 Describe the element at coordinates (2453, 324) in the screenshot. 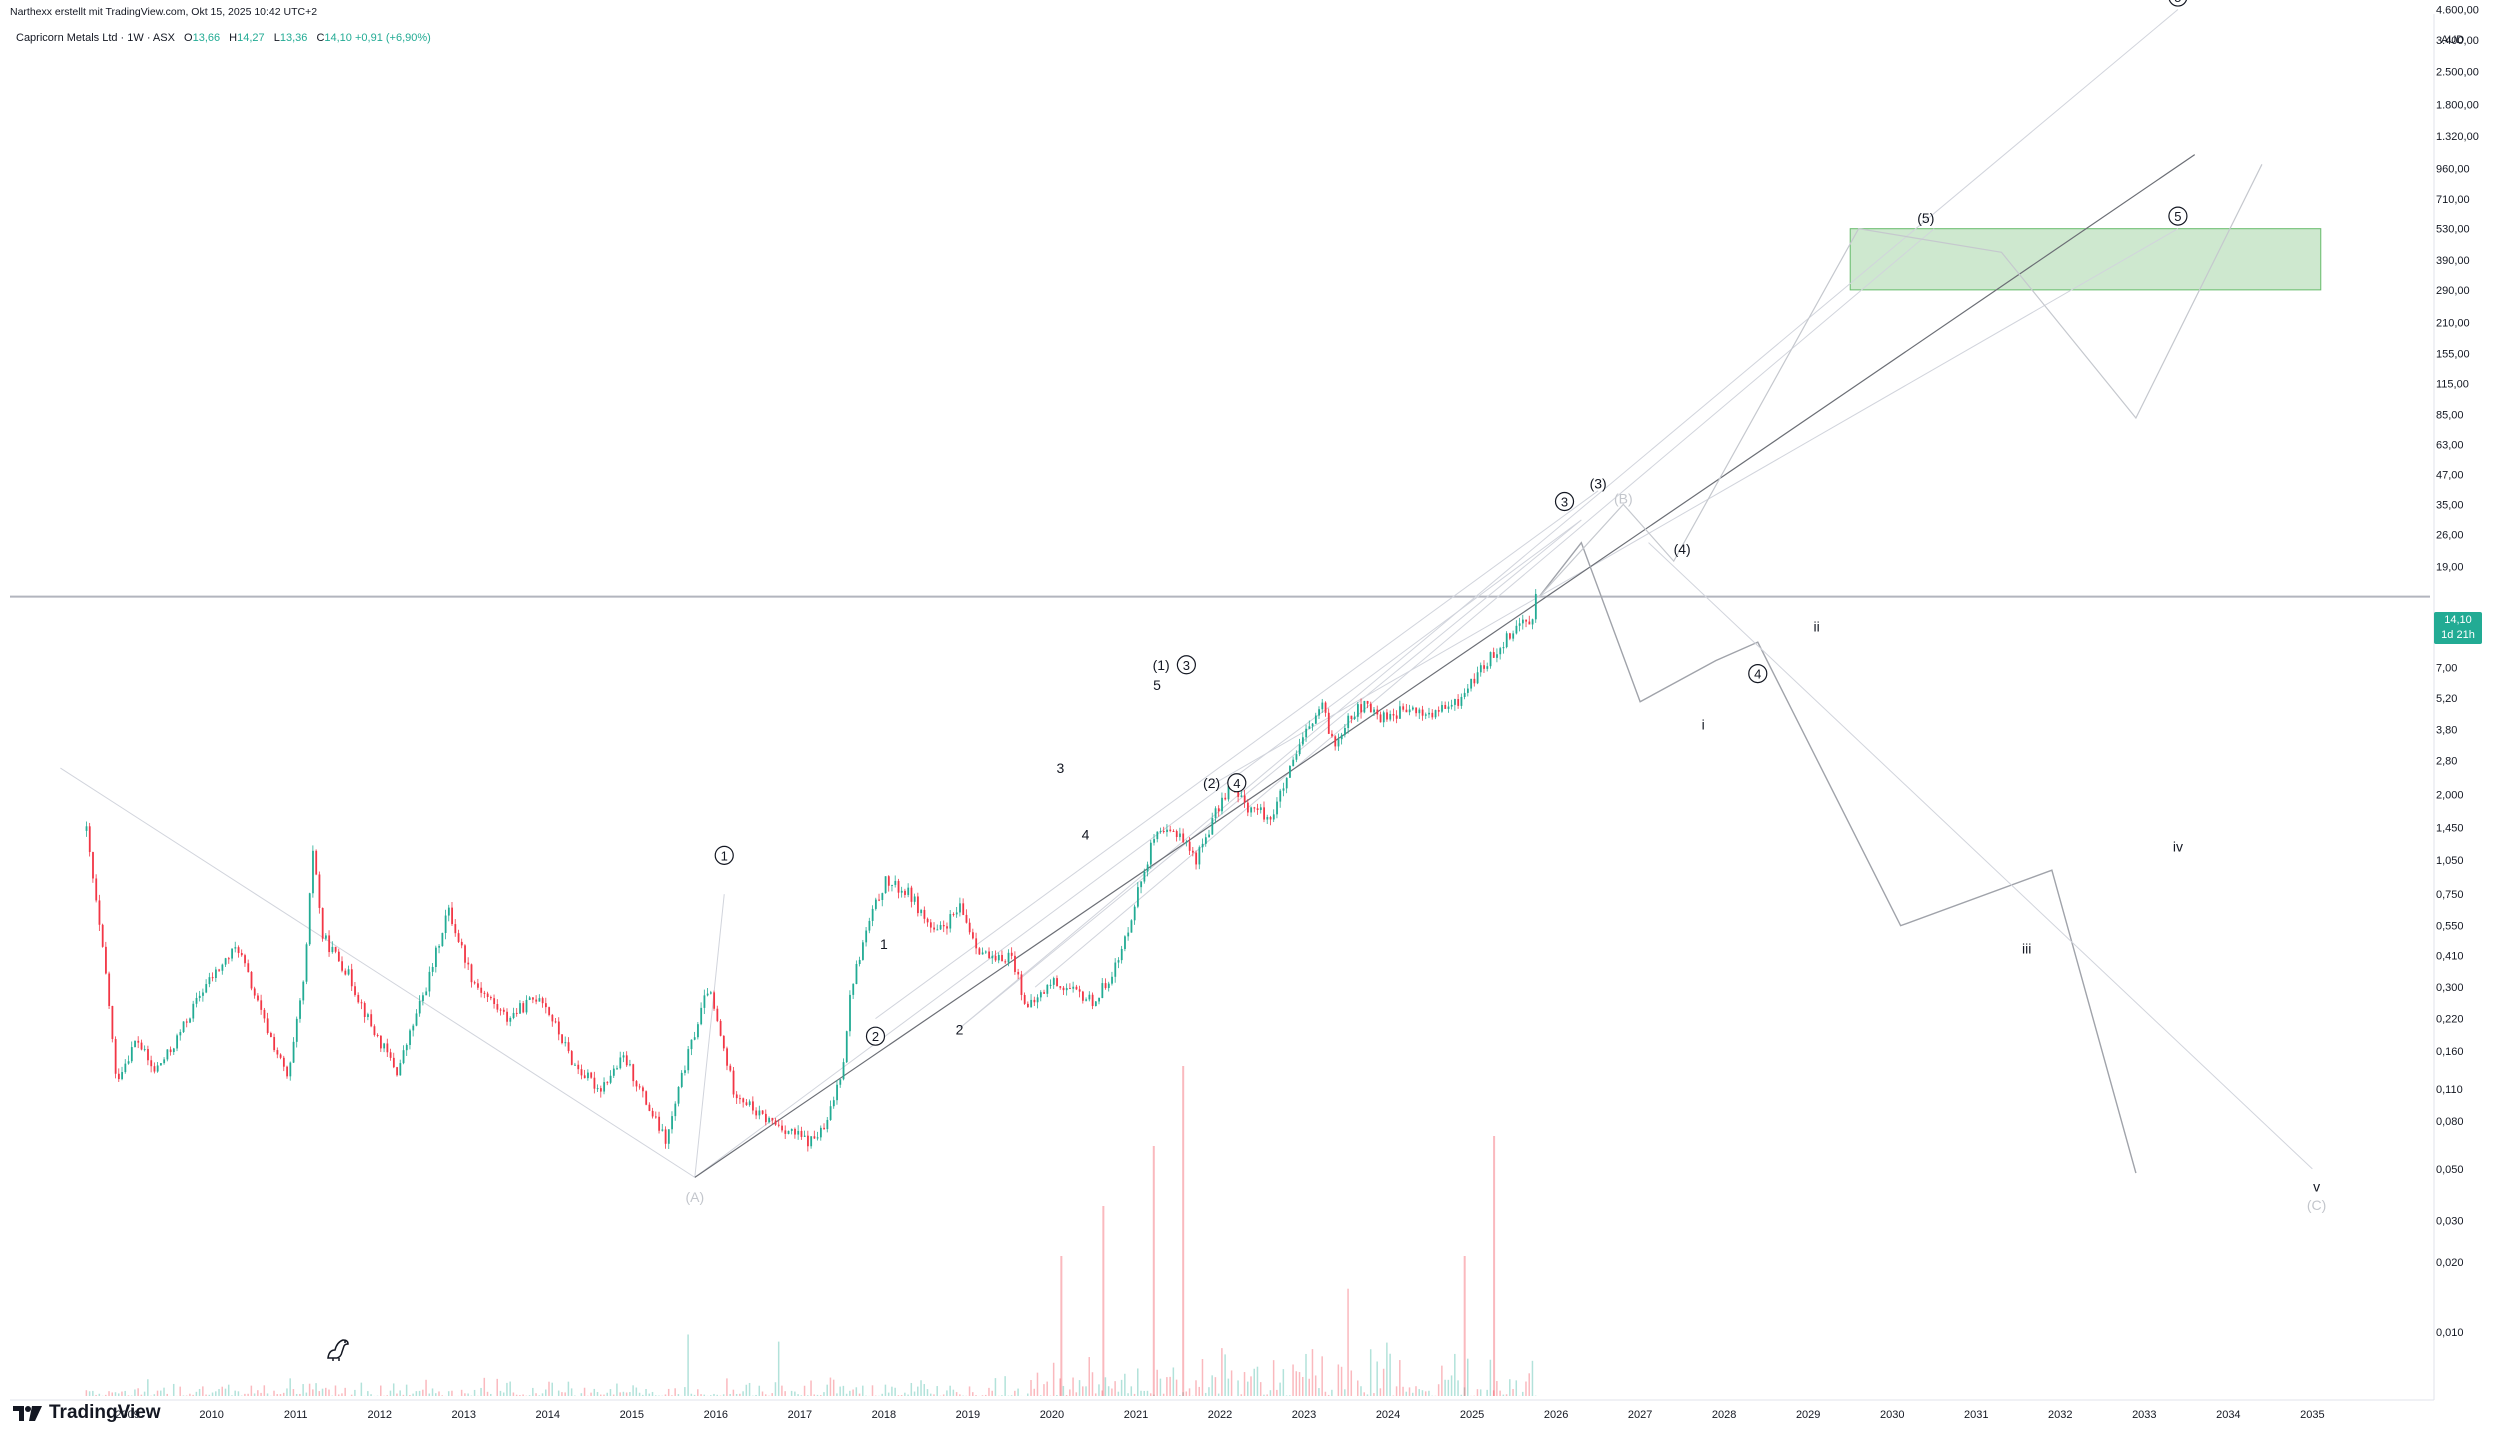

I see `y-tick-label: 210,00` at that location.